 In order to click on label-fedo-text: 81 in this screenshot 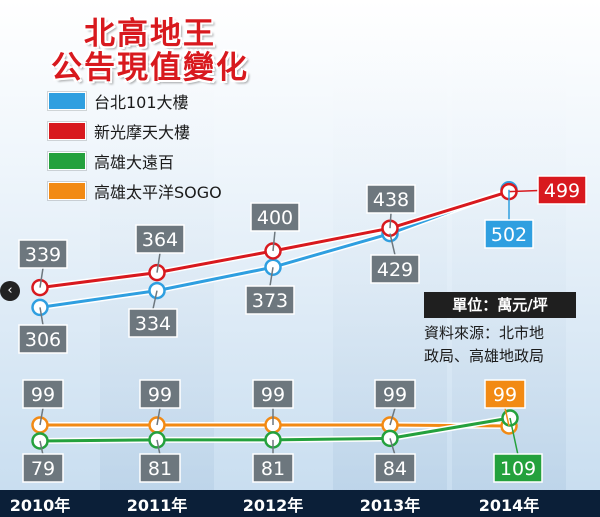, I will do `click(273, 469)`.